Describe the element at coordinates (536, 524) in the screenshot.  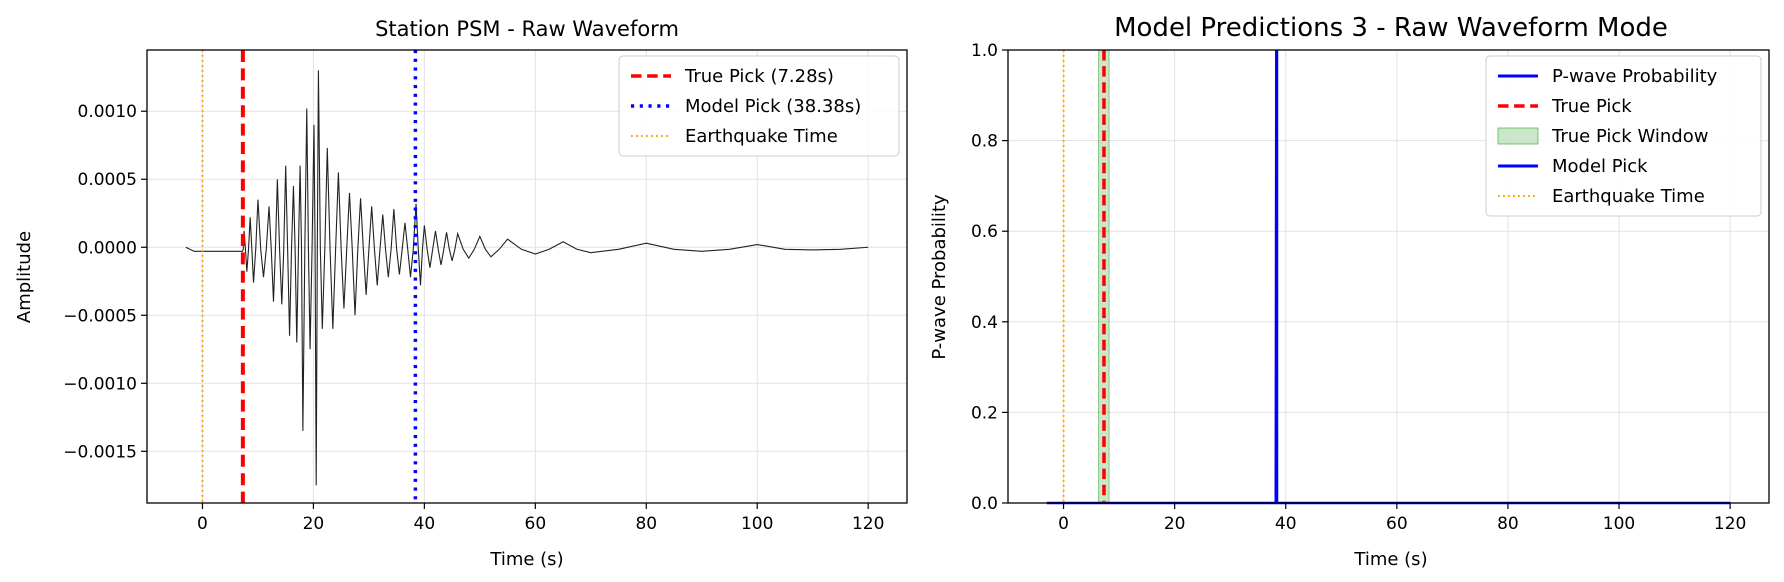
I see `waveform-x-tick-label: 60` at that location.